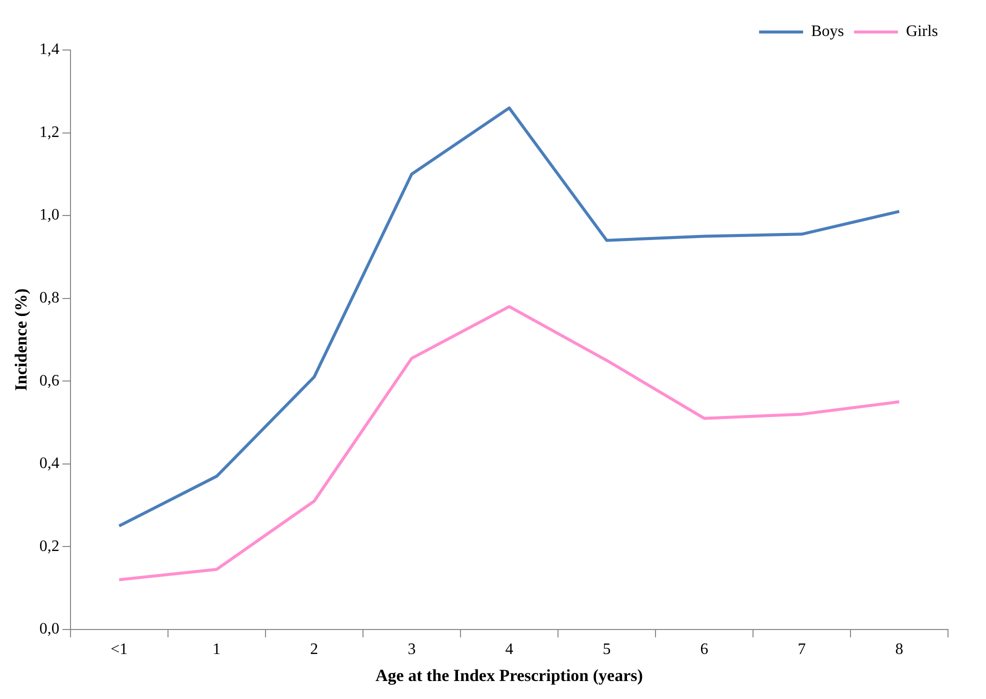 The width and height of the screenshot is (986, 699). Describe the element at coordinates (509, 649) in the screenshot. I see `x-tick-label: 4` at that location.